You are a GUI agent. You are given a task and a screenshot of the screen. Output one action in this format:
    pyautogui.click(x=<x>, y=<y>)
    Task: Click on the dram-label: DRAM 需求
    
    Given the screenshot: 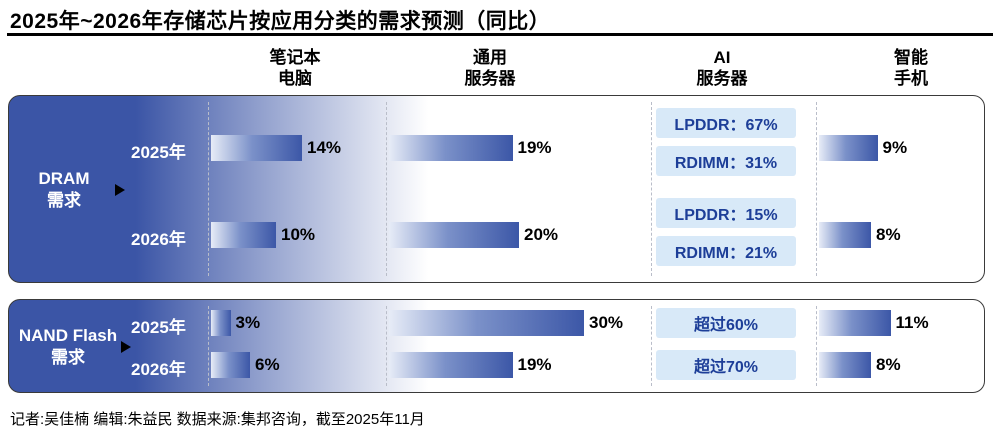 What is the action you would take?
    pyautogui.click(x=64, y=190)
    